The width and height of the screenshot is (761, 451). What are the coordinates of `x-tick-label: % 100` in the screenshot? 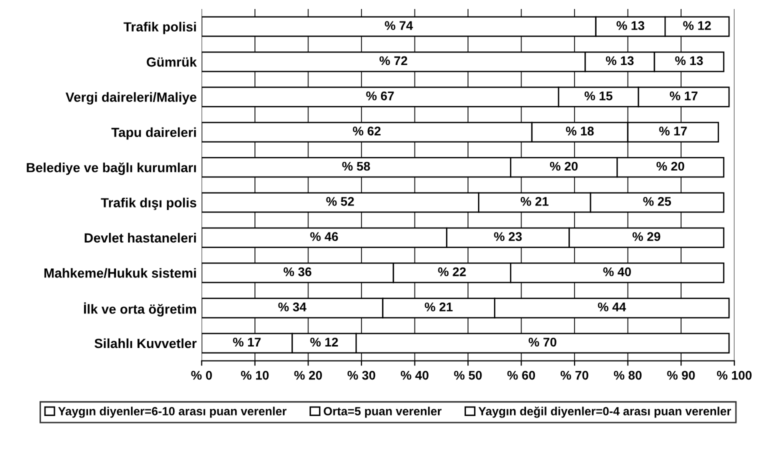 It's located at (734, 375).